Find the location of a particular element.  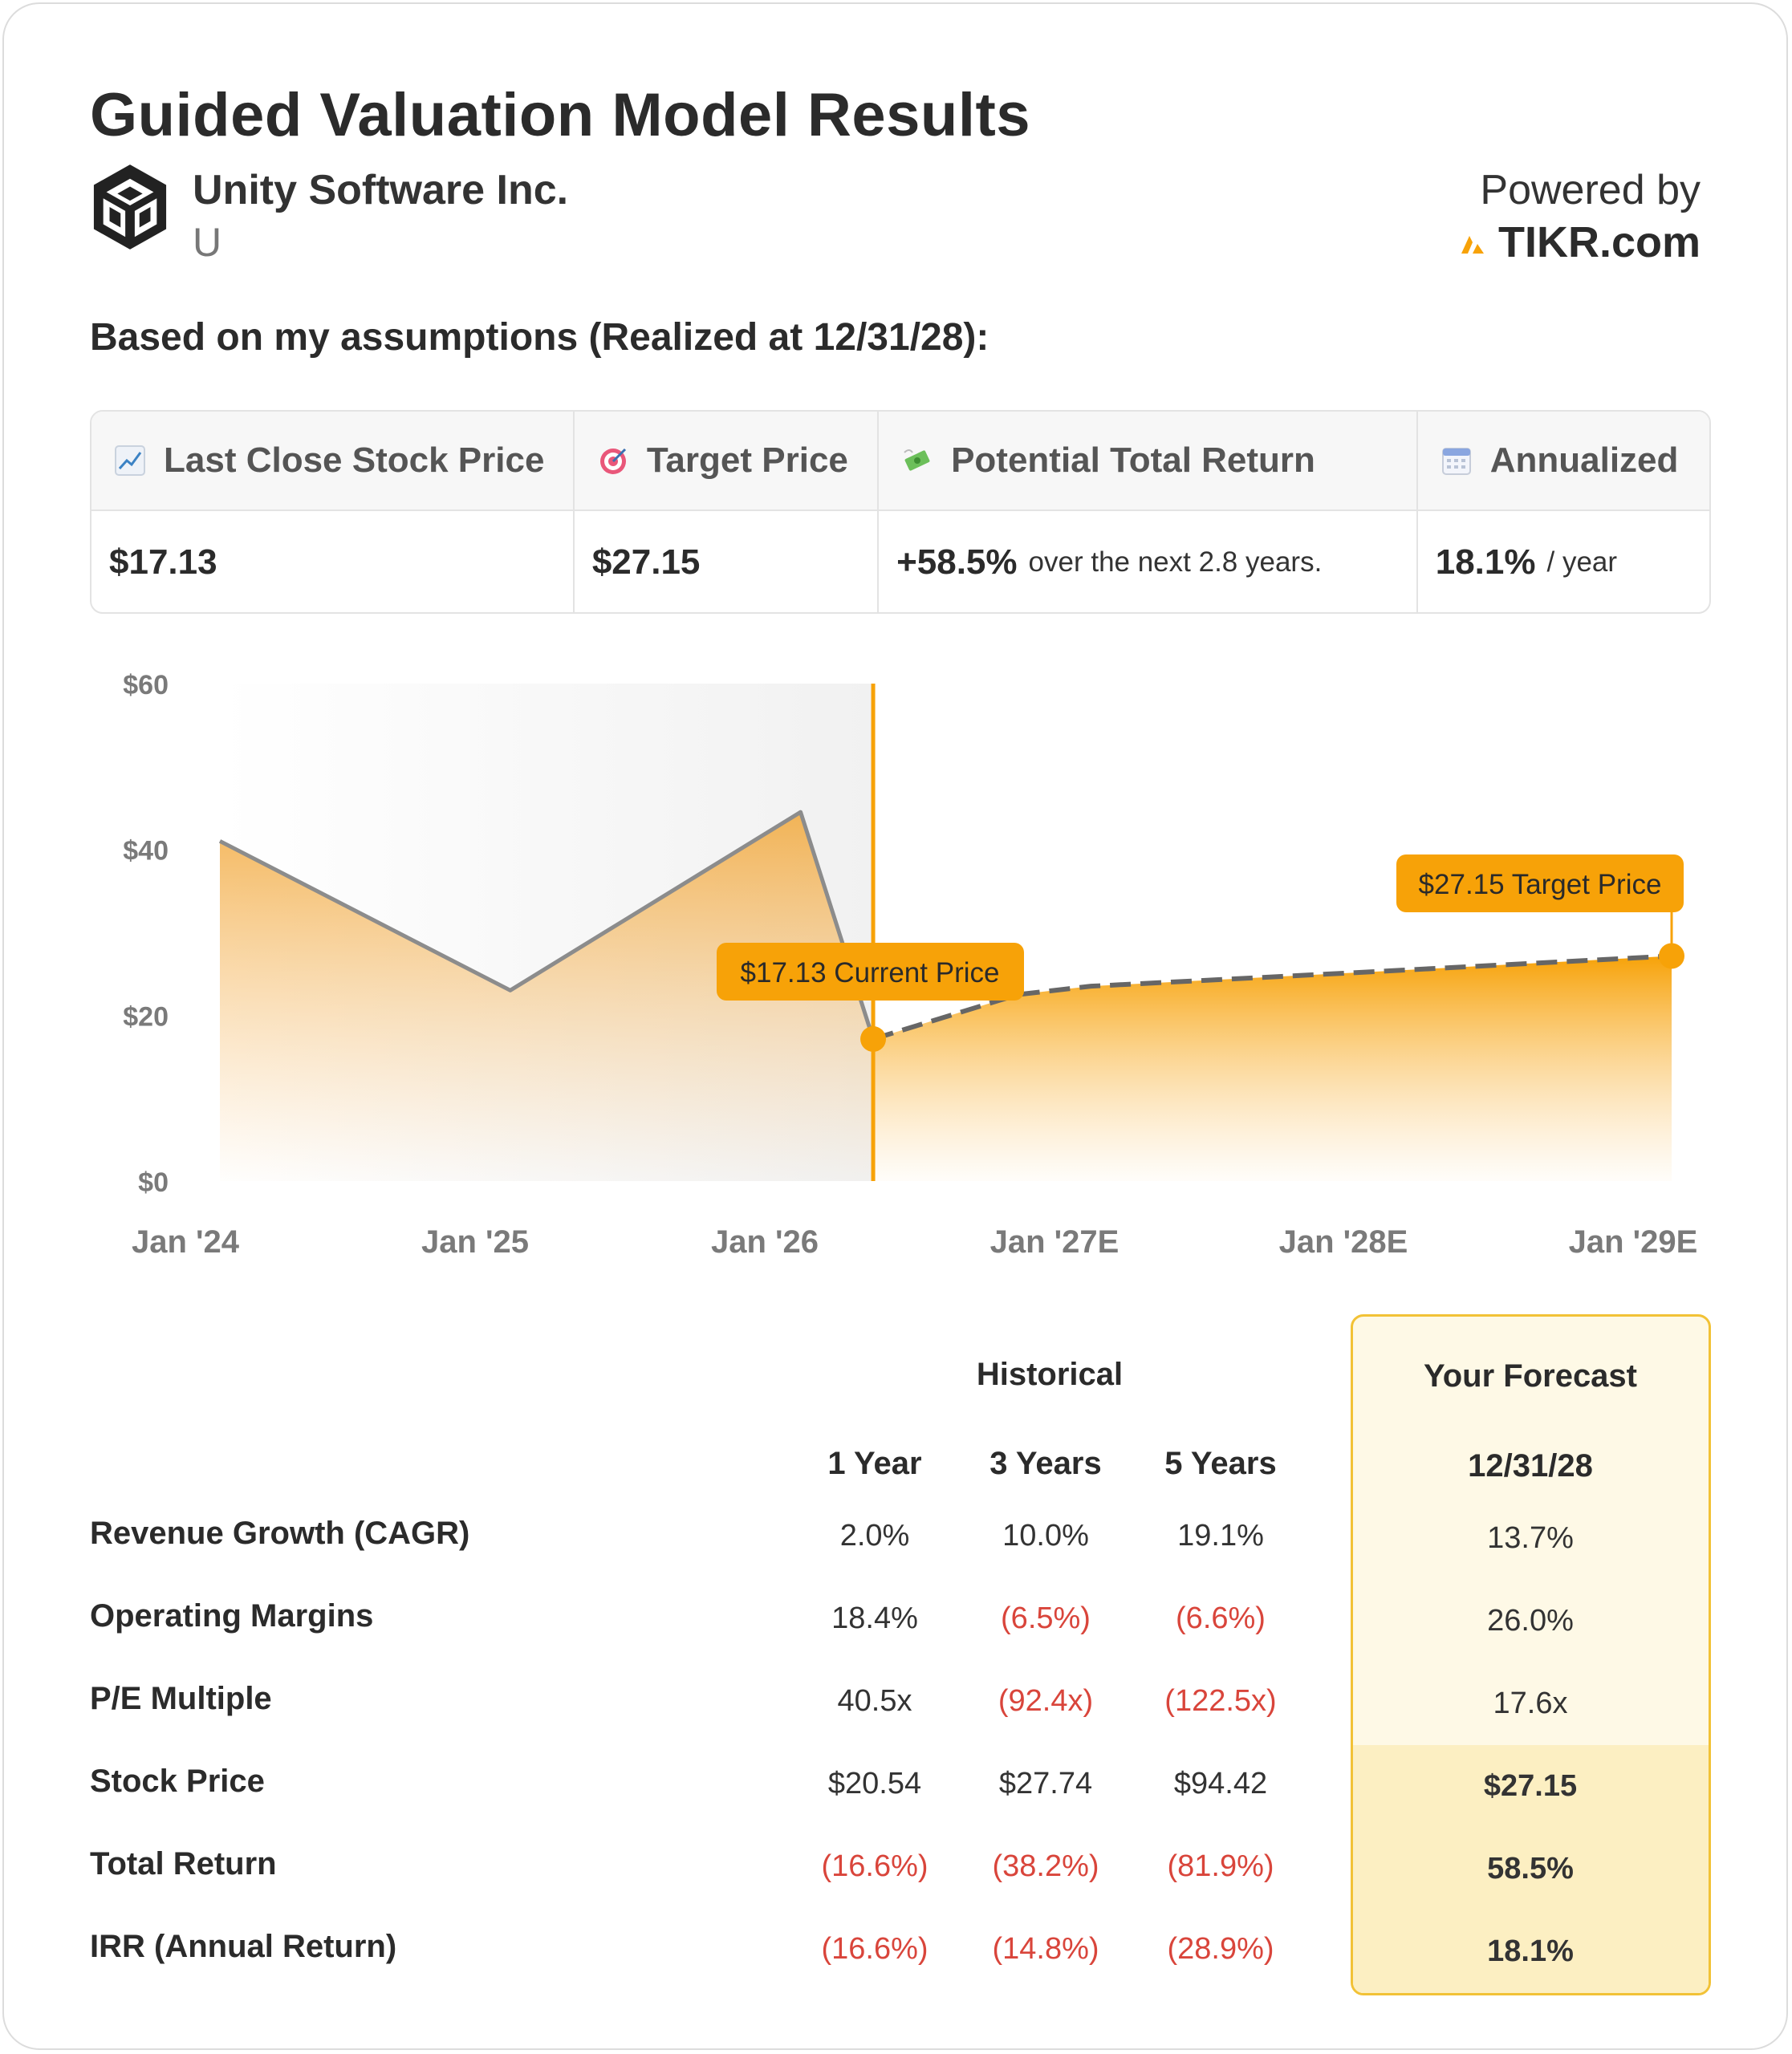

tikr-brand-label: TIKR.com is located at coordinates (1599, 242).